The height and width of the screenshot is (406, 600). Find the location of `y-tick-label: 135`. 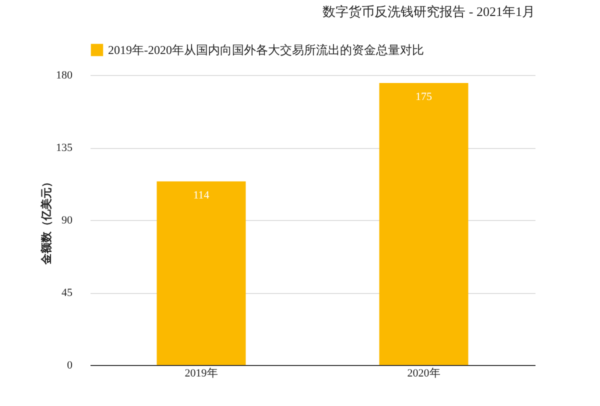

y-tick-label: 135 is located at coordinates (64, 148).